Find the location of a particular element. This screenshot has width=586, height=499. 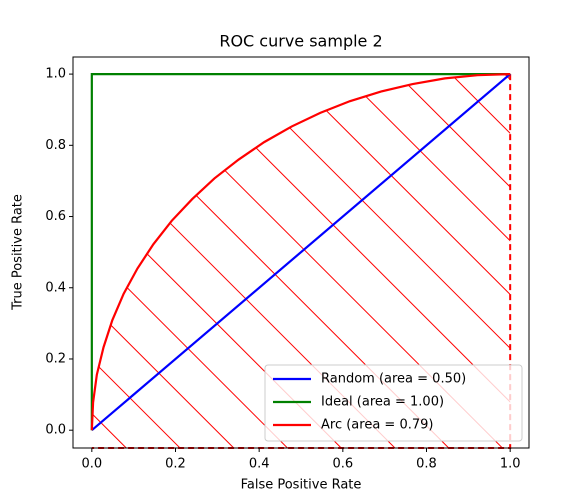

x-axis-label: False Positive Rate is located at coordinates (301, 485).